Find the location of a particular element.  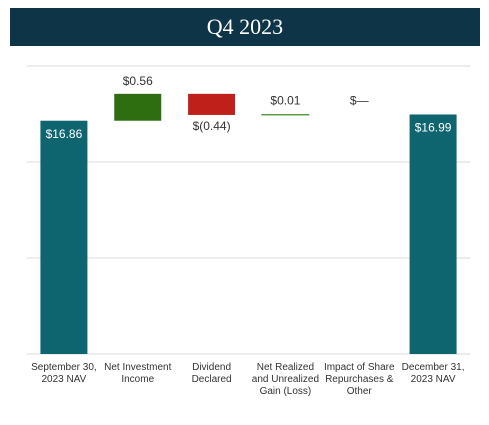

x-tick-label: Dividend Declared is located at coordinates (211, 373).